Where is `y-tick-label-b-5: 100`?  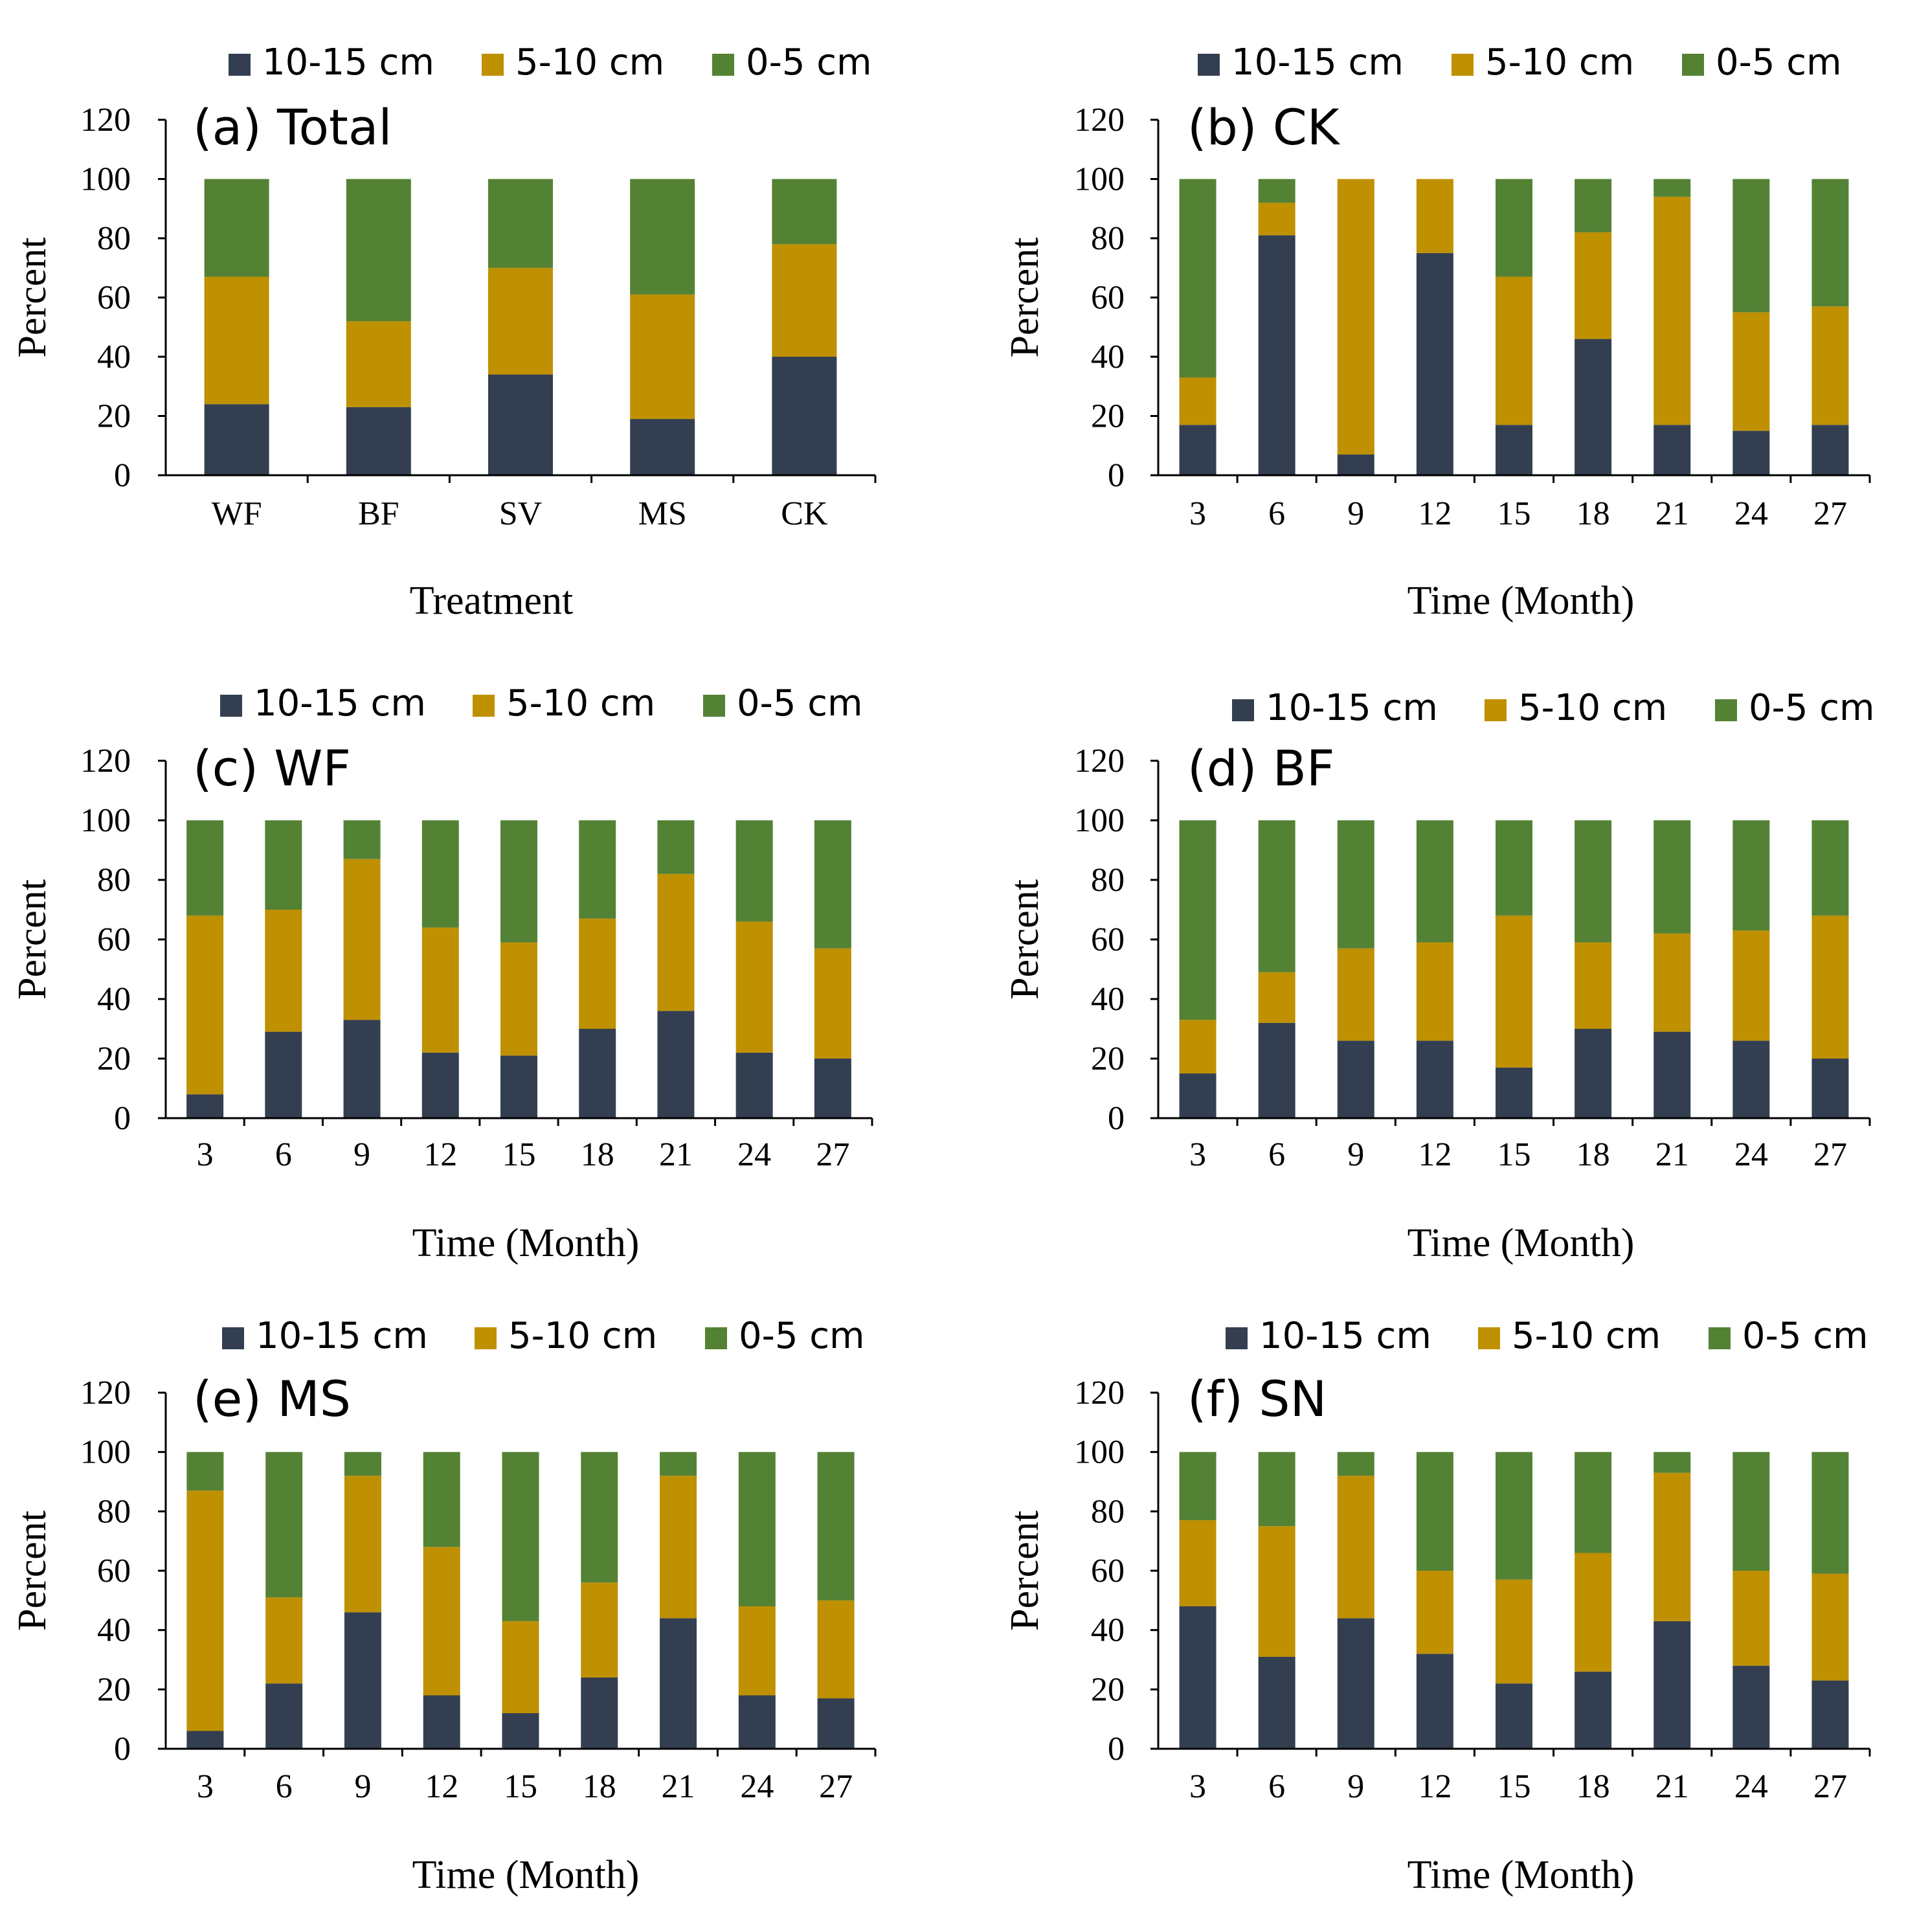 y-tick-label-b-5: 100 is located at coordinates (1099, 179).